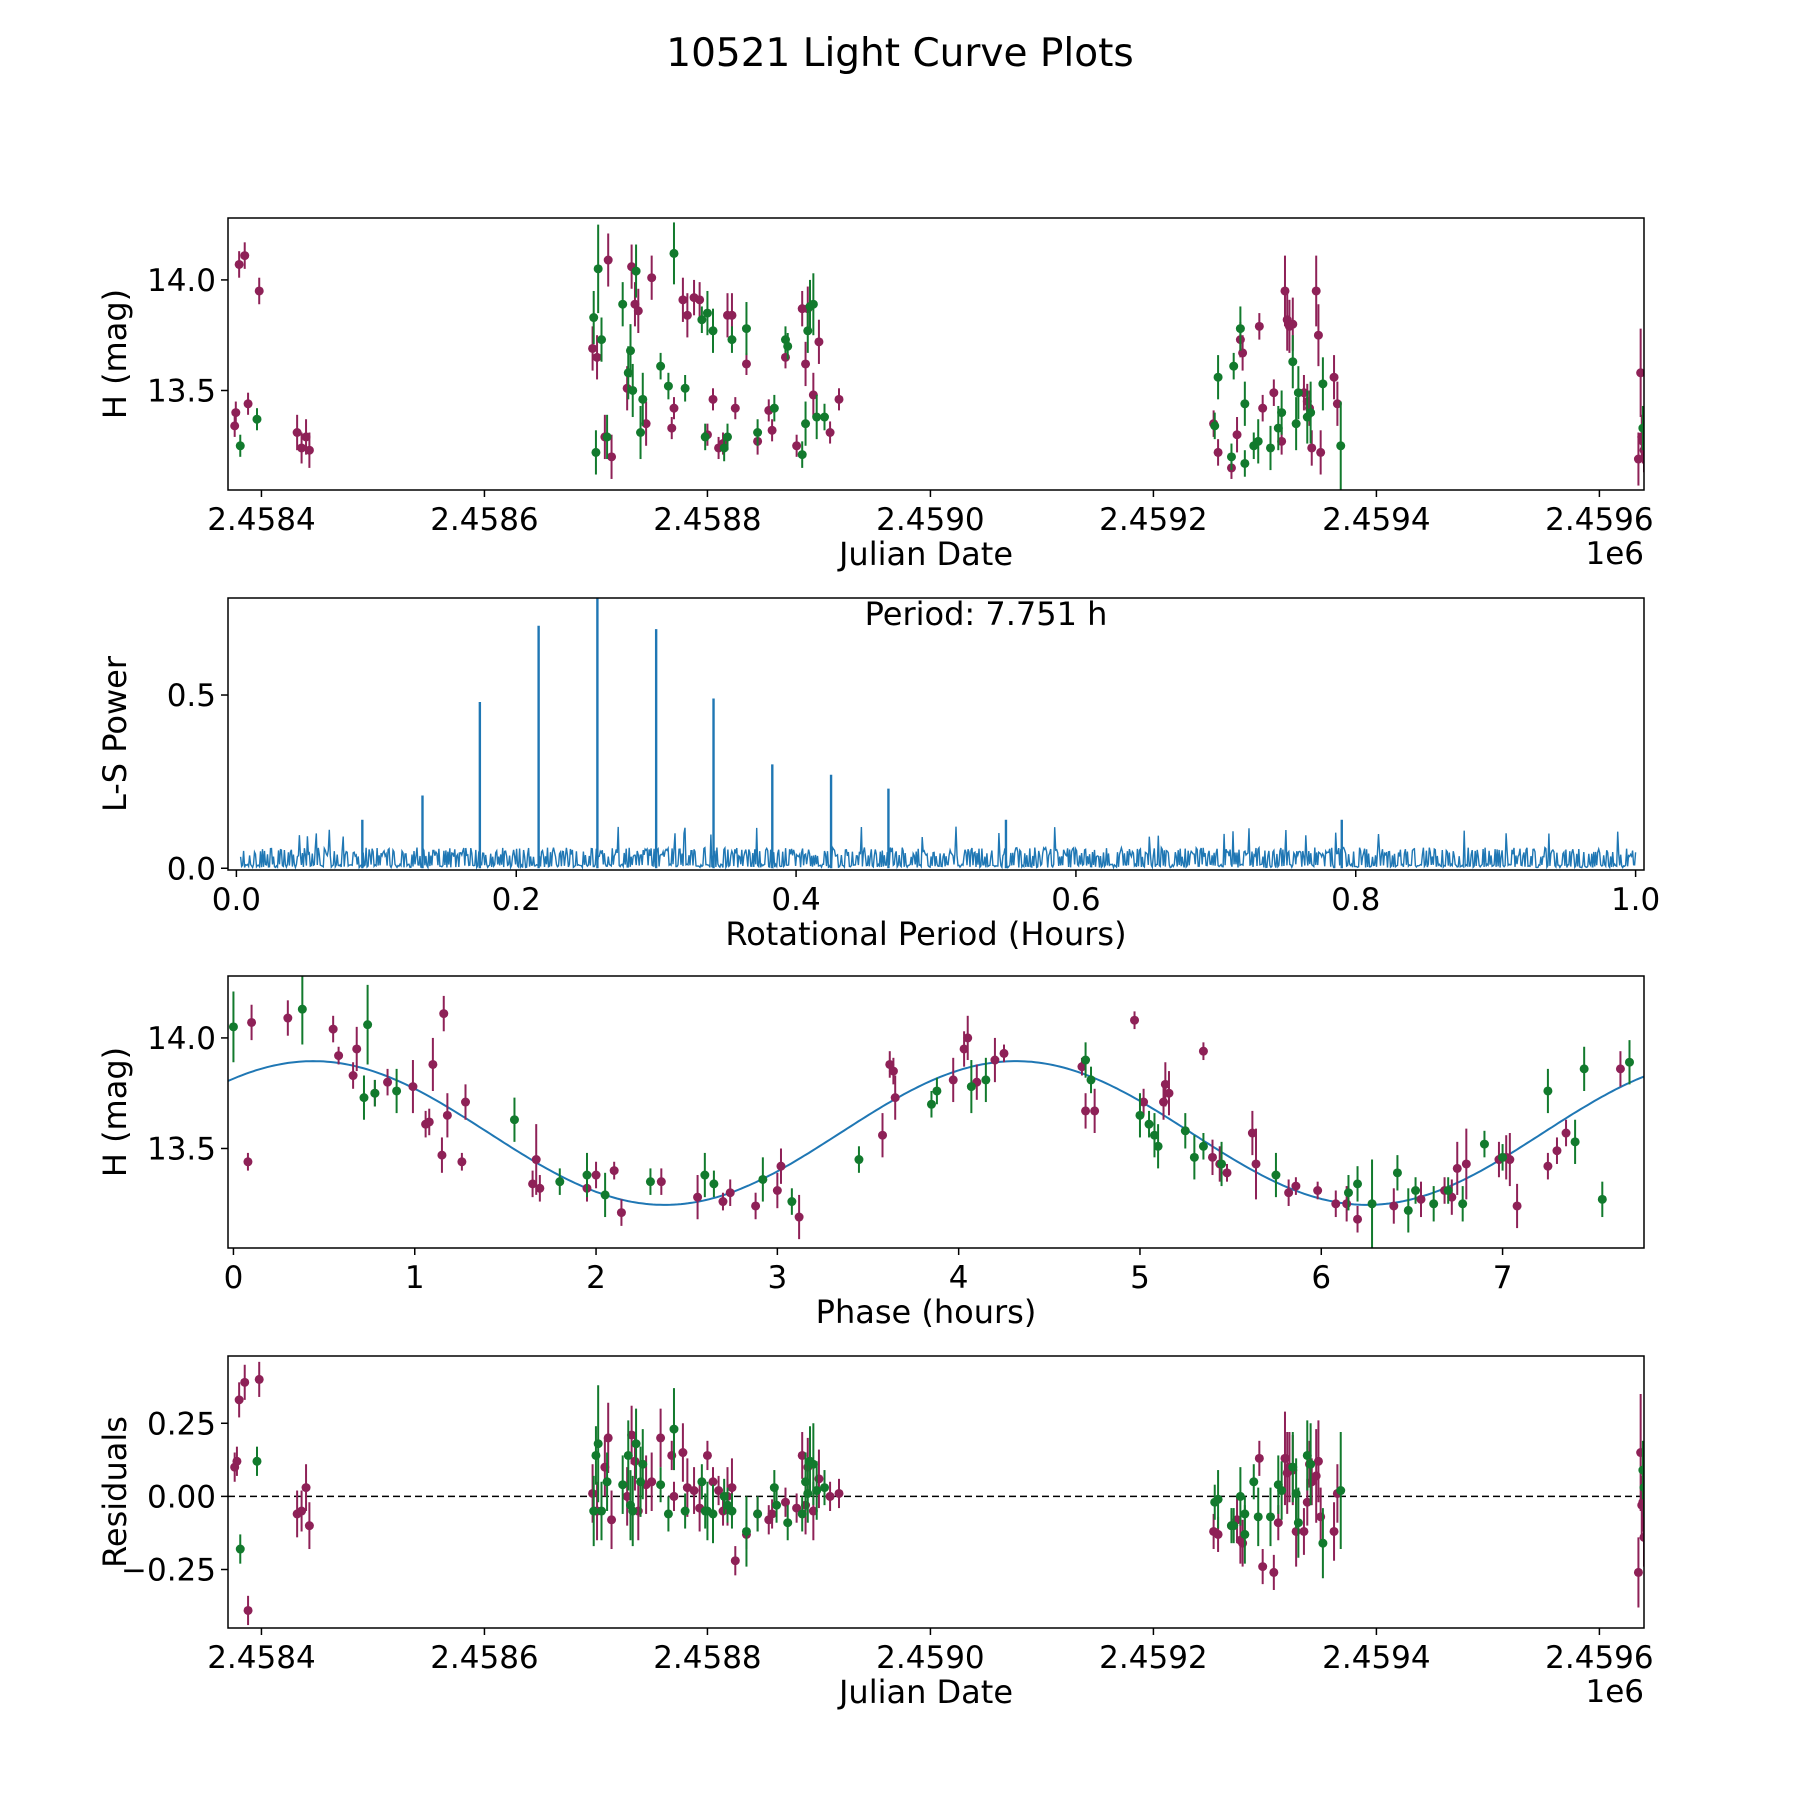 The height and width of the screenshot is (1800, 1800). I want to click on x-tick-label: 2.4592, so click(1153, 1658).